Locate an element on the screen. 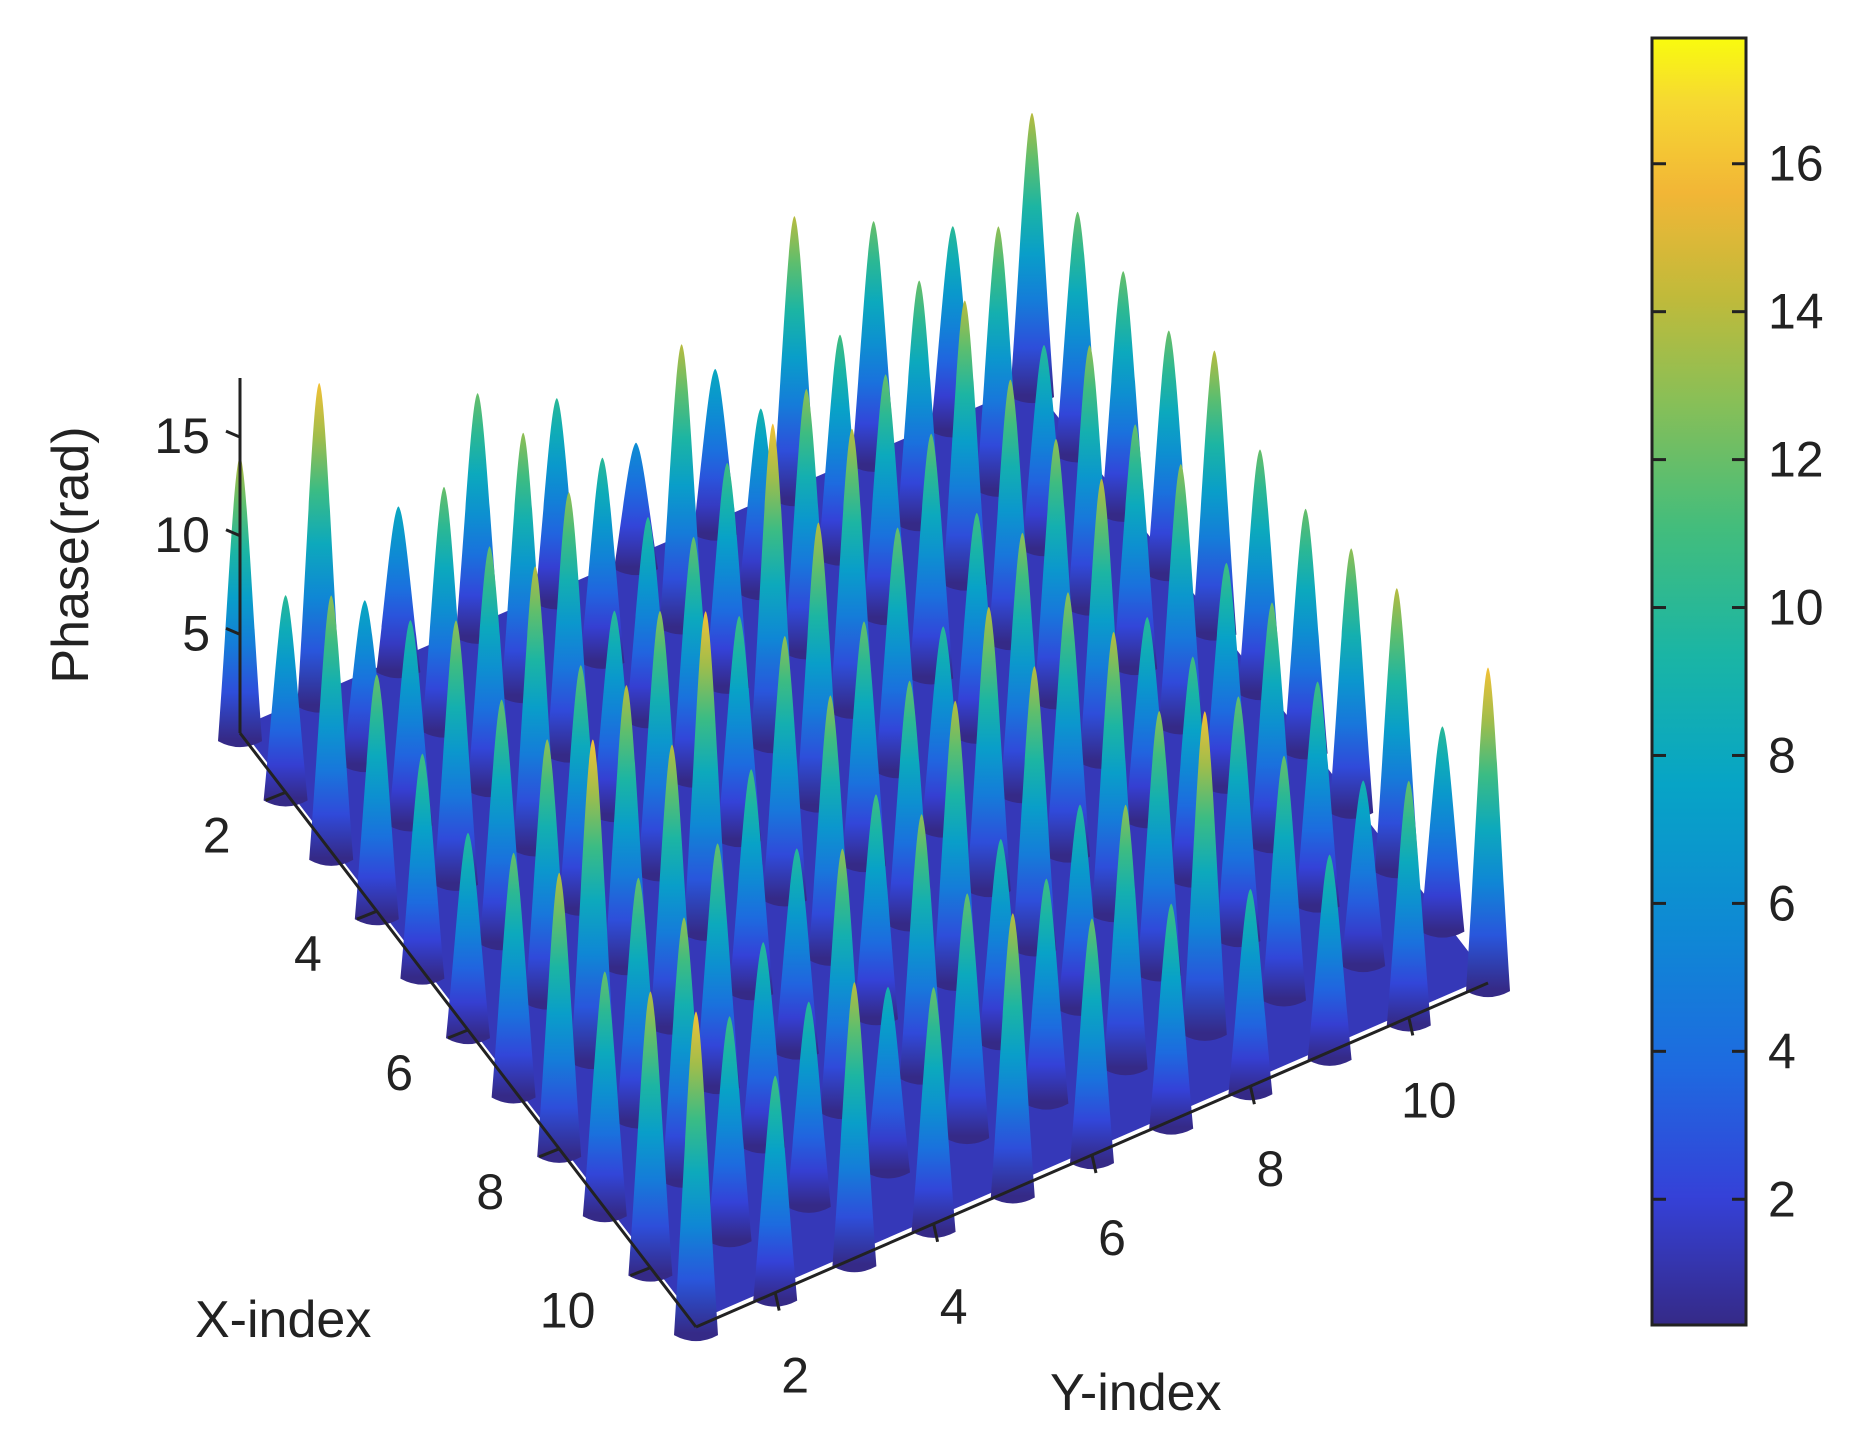  x-tick-label: 10 is located at coordinates (568, 1311).